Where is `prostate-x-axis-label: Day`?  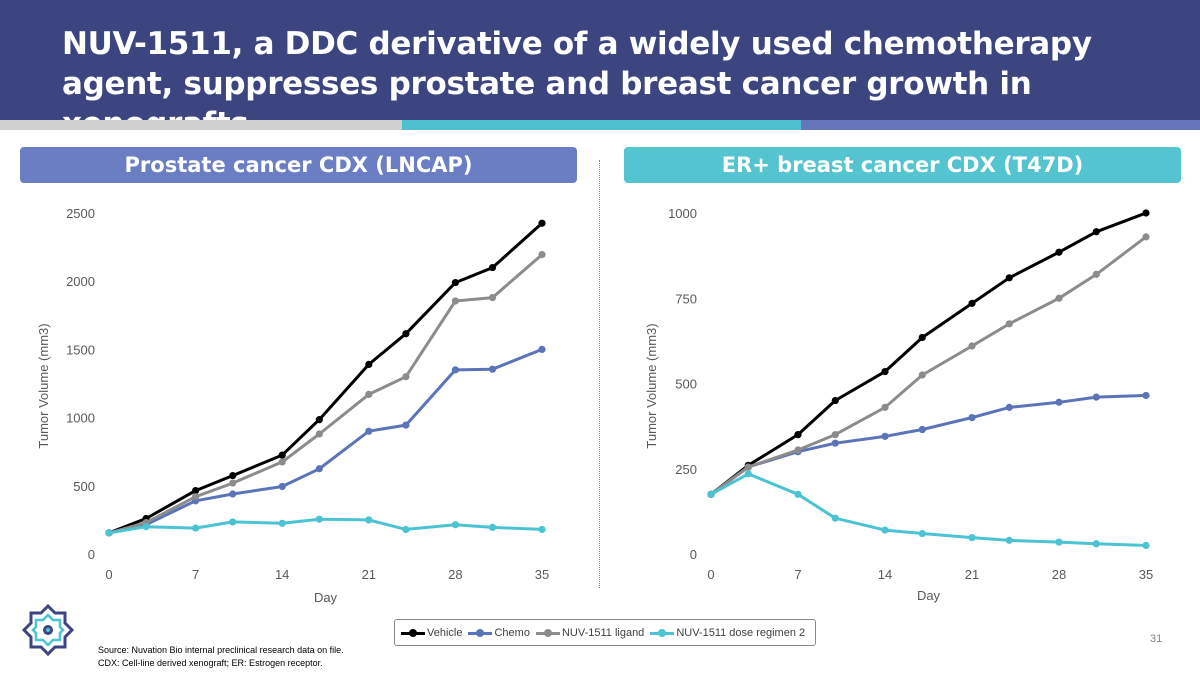
prostate-x-axis-label: Day is located at coordinates (326, 597).